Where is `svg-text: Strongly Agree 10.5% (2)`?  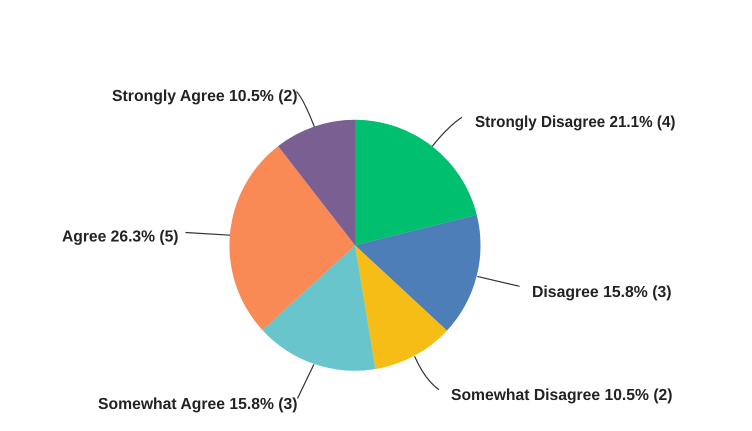
svg-text: Strongly Agree 10.5% (2) is located at coordinates (205, 96).